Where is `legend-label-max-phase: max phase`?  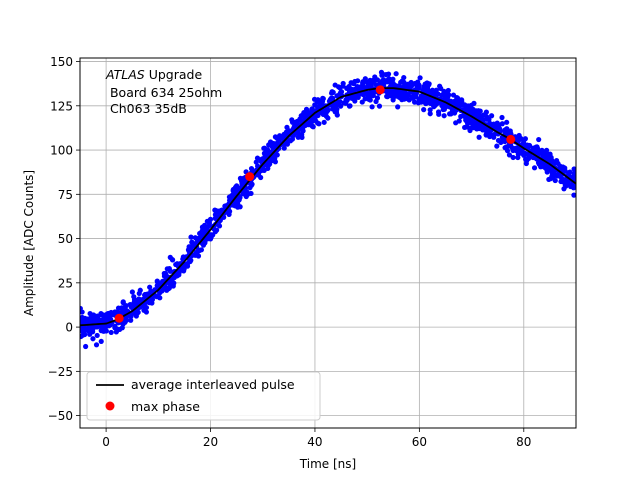
legend-label-max-phase: max phase is located at coordinates (165, 406).